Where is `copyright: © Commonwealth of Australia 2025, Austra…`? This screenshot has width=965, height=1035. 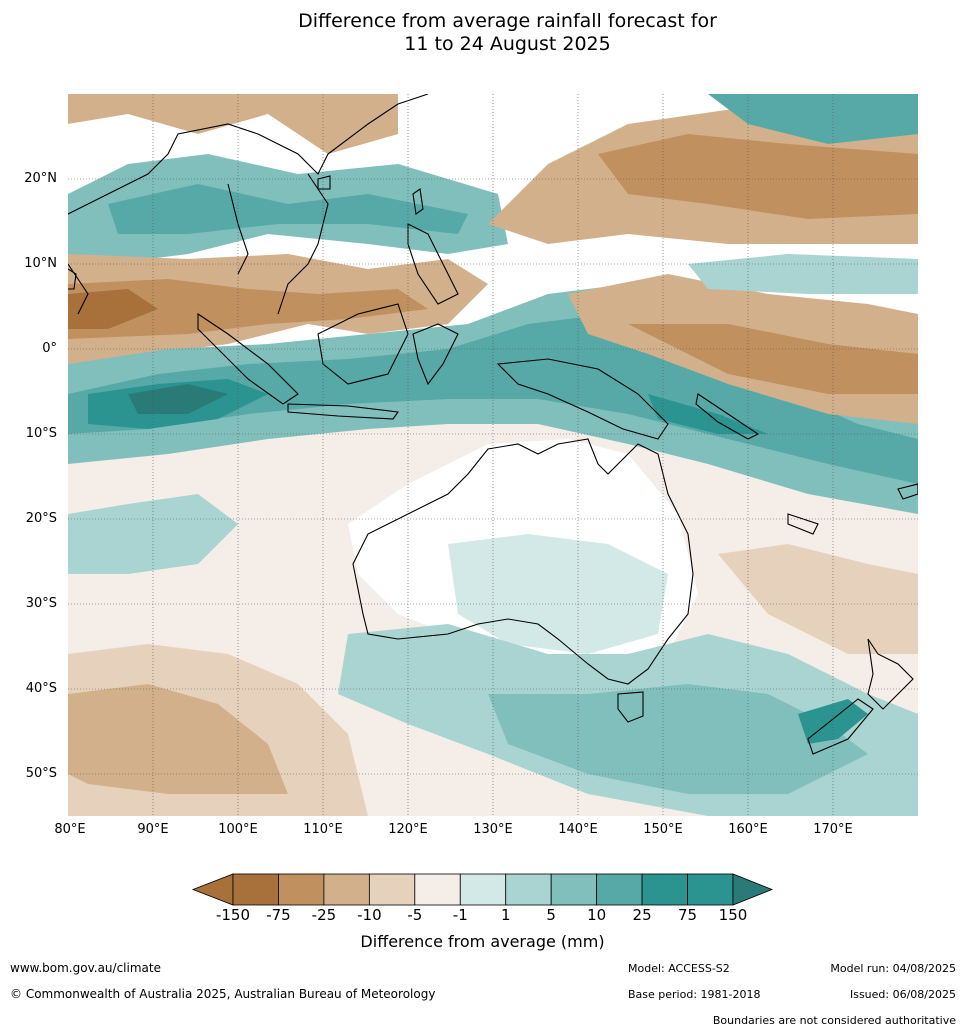
copyright: © Commonwealth of Australia 2025, Austra… is located at coordinates (223, 994).